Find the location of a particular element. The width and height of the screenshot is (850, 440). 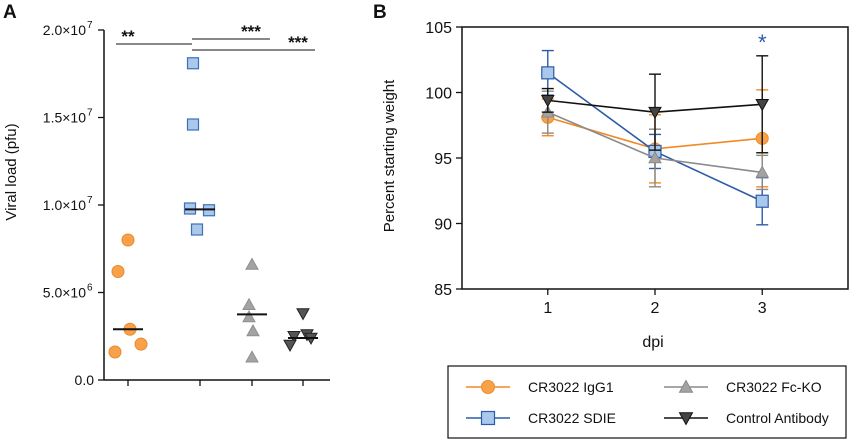

panel-b-series is located at coordinates (655, 104).